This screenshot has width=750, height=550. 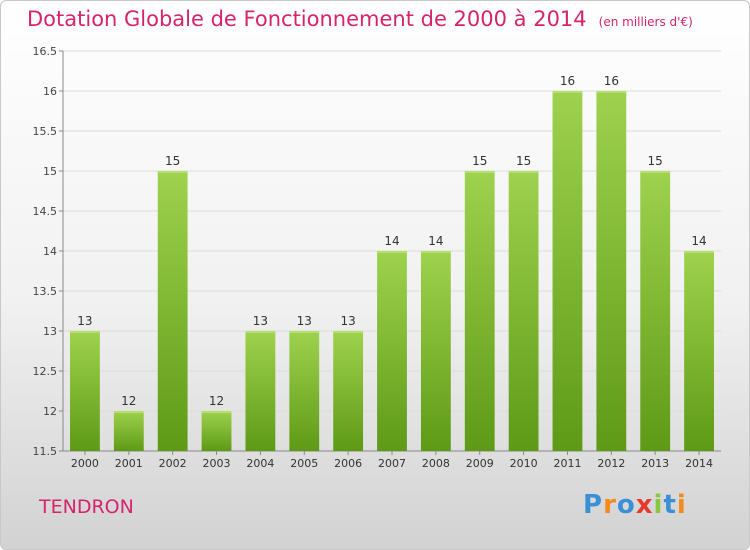 I want to click on x-tick-label-2010: 2010, so click(x=524, y=463).